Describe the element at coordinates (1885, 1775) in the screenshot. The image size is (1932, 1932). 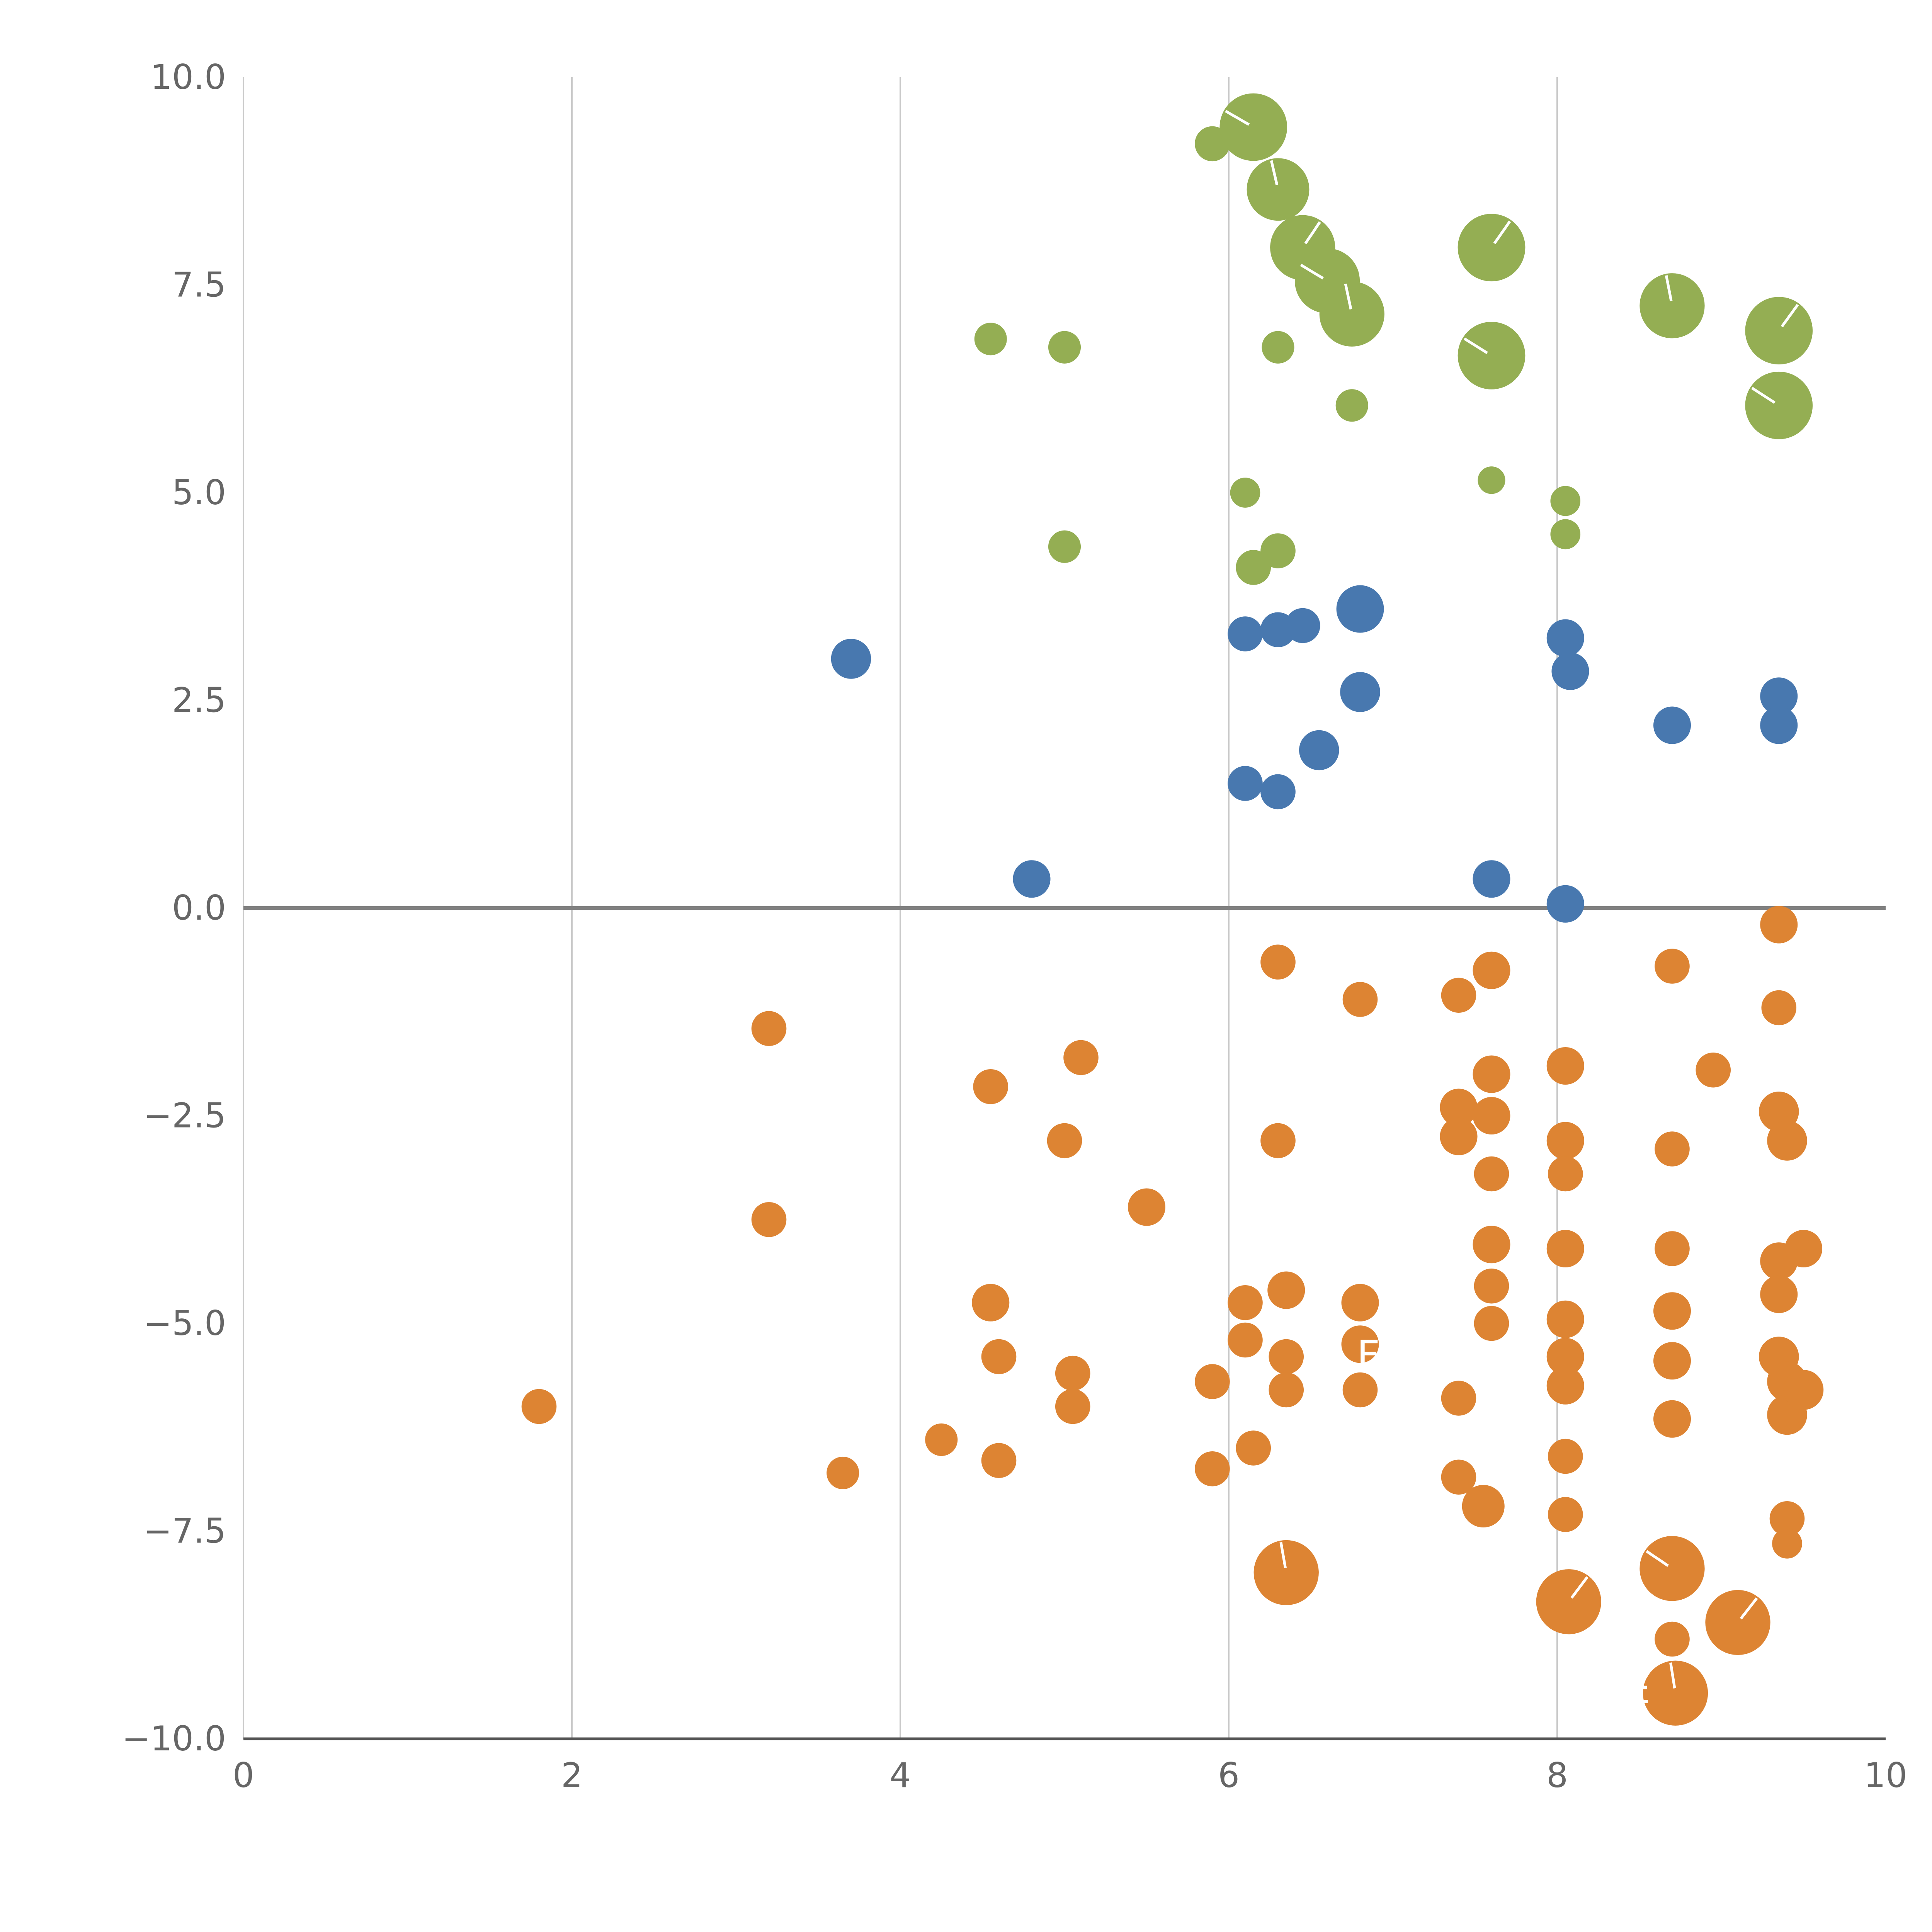
I see `x-tick-label: 10` at that location.